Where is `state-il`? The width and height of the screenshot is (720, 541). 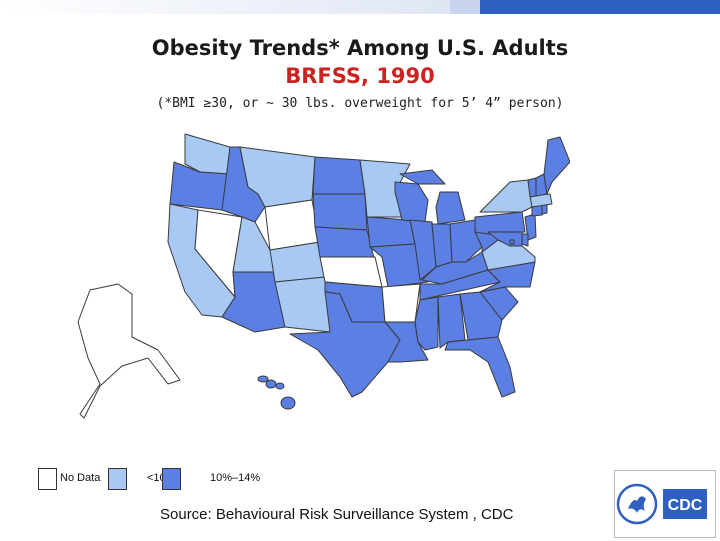 state-il is located at coordinates (423, 250).